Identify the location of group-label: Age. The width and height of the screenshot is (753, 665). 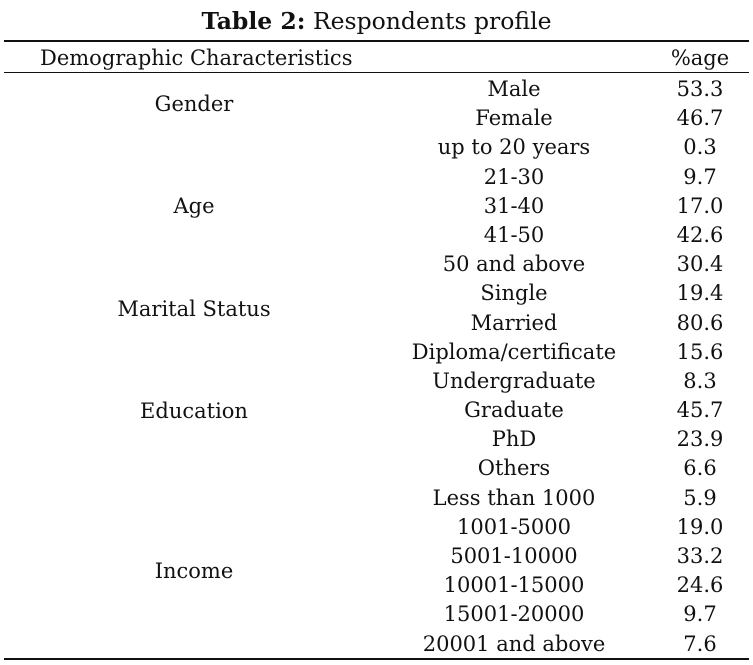
(194, 206).